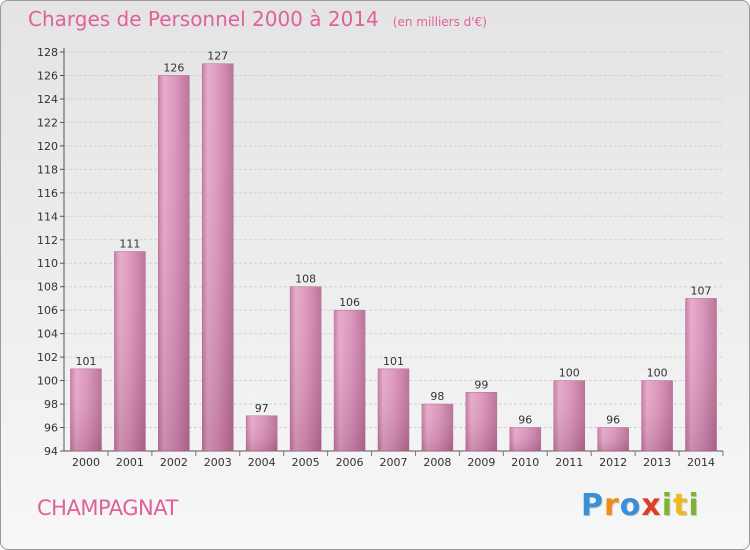 The height and width of the screenshot is (550, 750). What do you see at coordinates (525, 420) in the screenshot?
I see `value-label-2010: 96` at bounding box center [525, 420].